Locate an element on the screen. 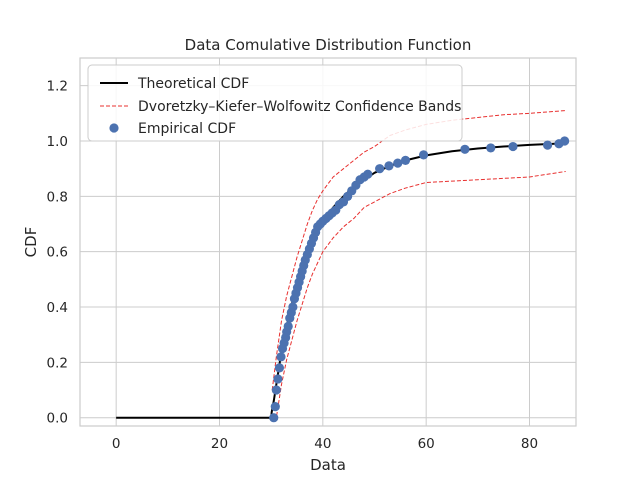  x-tick-label: 60 is located at coordinates (426, 444).